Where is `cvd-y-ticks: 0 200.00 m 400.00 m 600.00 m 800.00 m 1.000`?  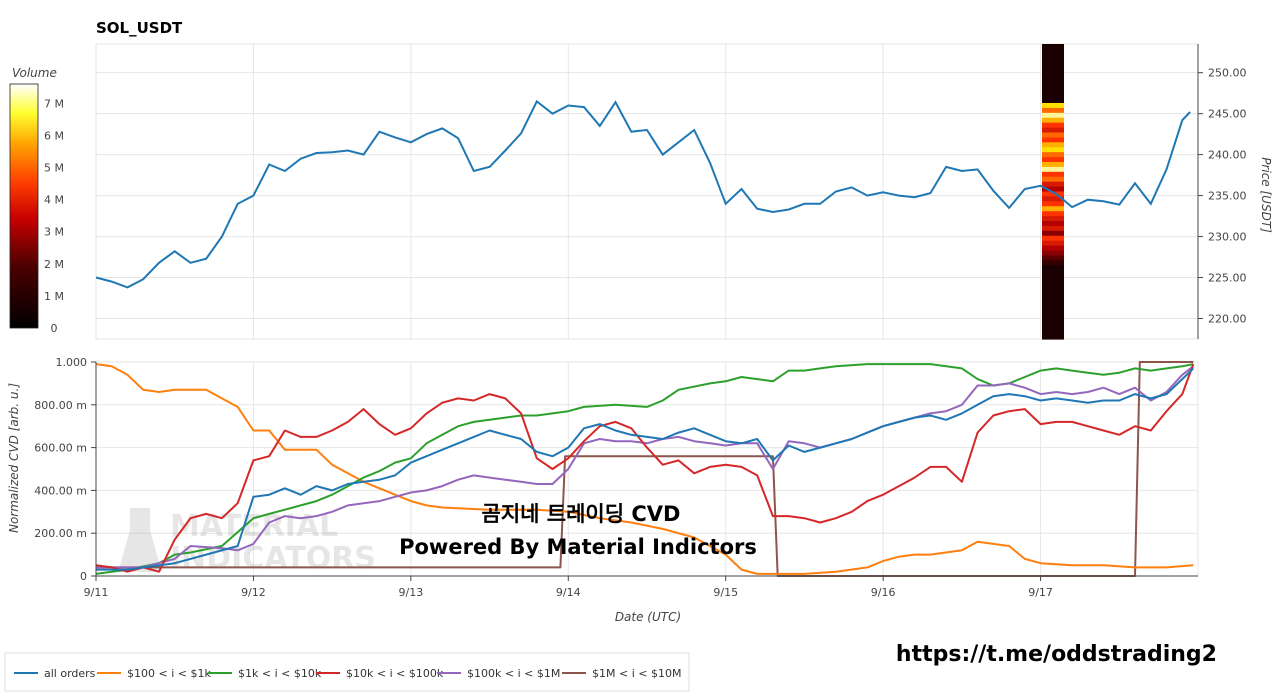 cvd-y-ticks: 0 200.00 m 400.00 m 600.00 m 800.00 m 1.000 is located at coordinates (65, 469).